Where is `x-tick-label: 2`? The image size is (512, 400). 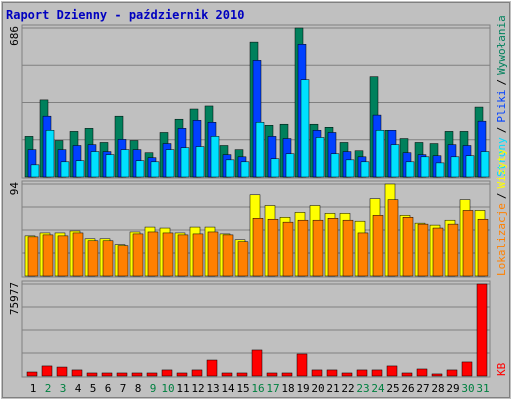 x-tick-label: 2 is located at coordinates (48, 388).